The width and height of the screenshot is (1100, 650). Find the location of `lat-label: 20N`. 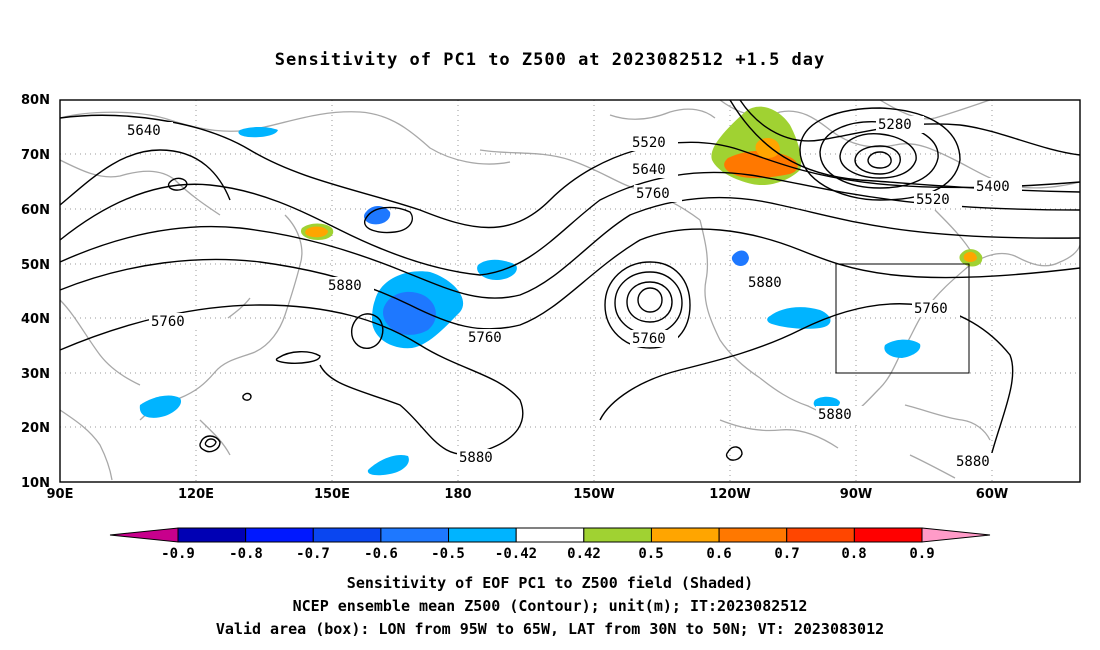

lat-label: 20N is located at coordinates (35, 428).